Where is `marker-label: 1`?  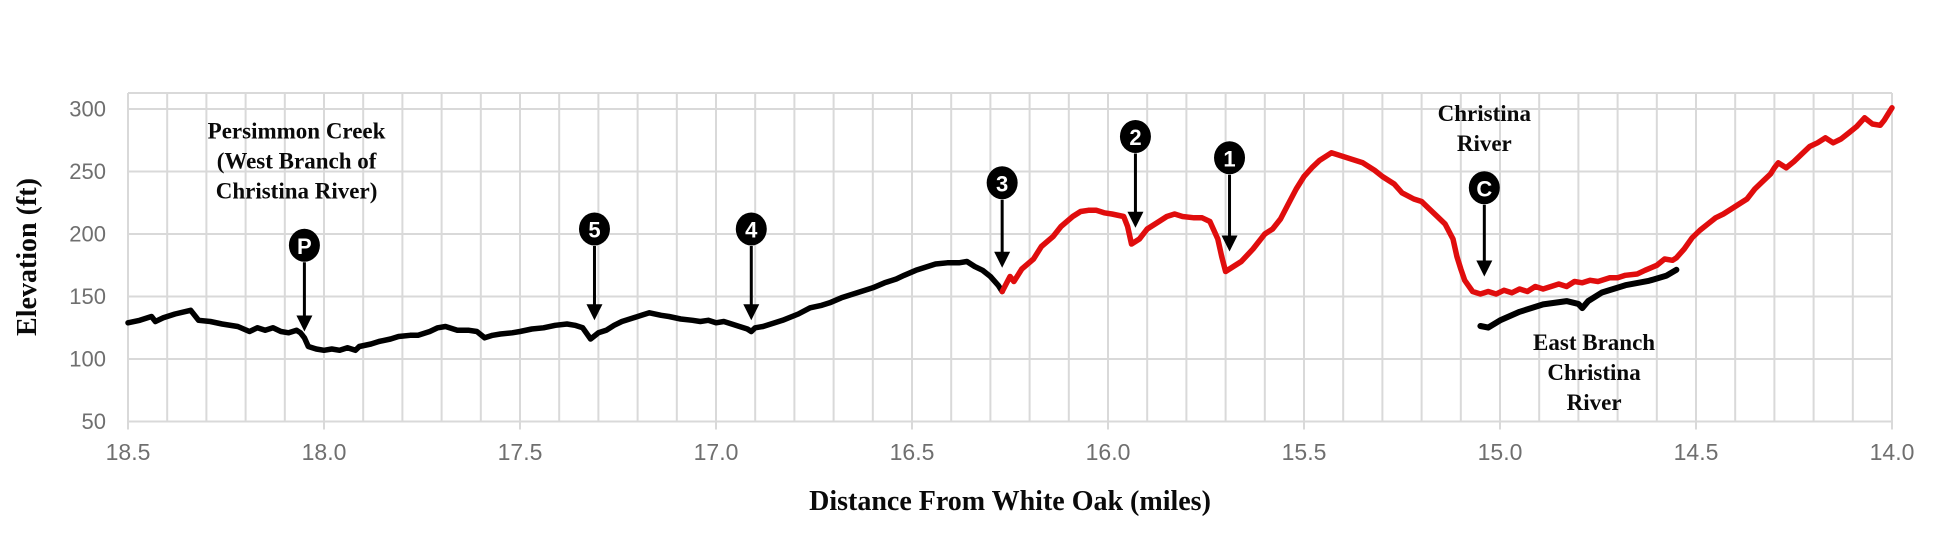
marker-label: 1 is located at coordinates (1229, 158).